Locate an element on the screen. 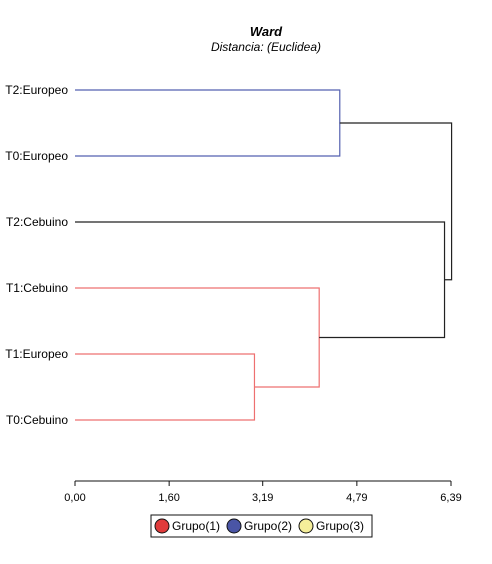 This screenshot has height=564, width=492. x-tick-label: 6,39 is located at coordinates (450, 498).